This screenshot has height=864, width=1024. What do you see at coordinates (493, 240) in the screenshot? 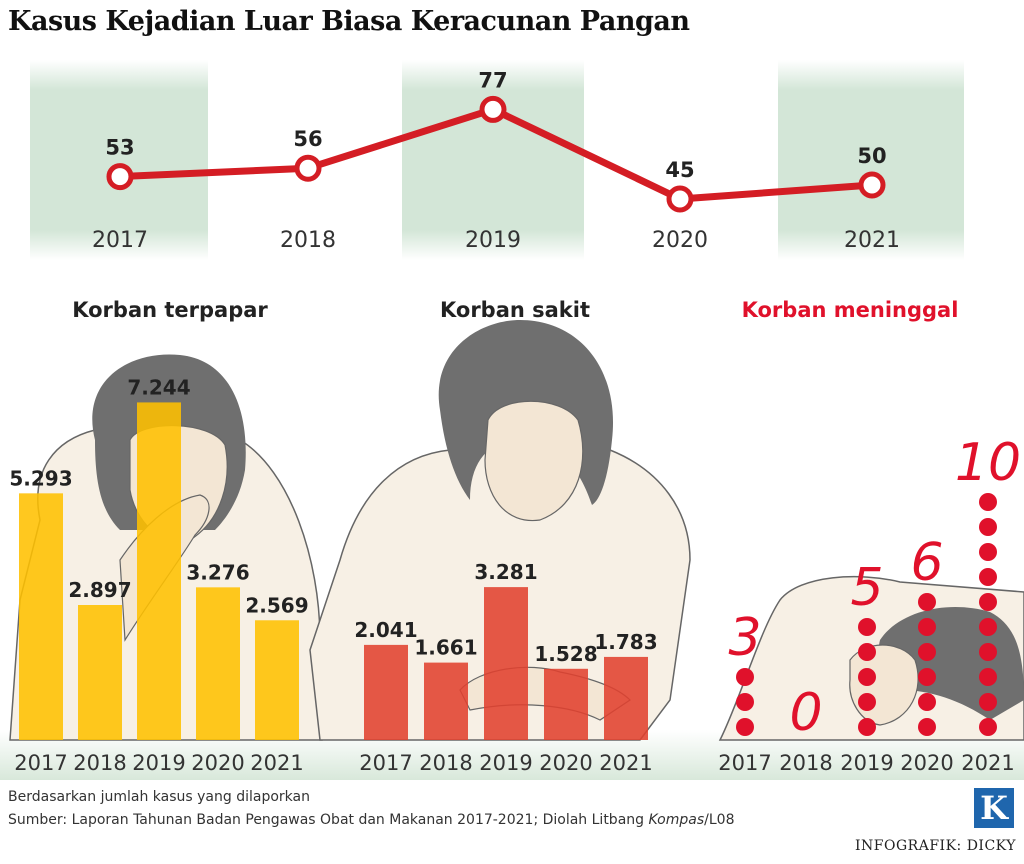
I see `line-tick-label-2019: 2019` at bounding box center [493, 240].